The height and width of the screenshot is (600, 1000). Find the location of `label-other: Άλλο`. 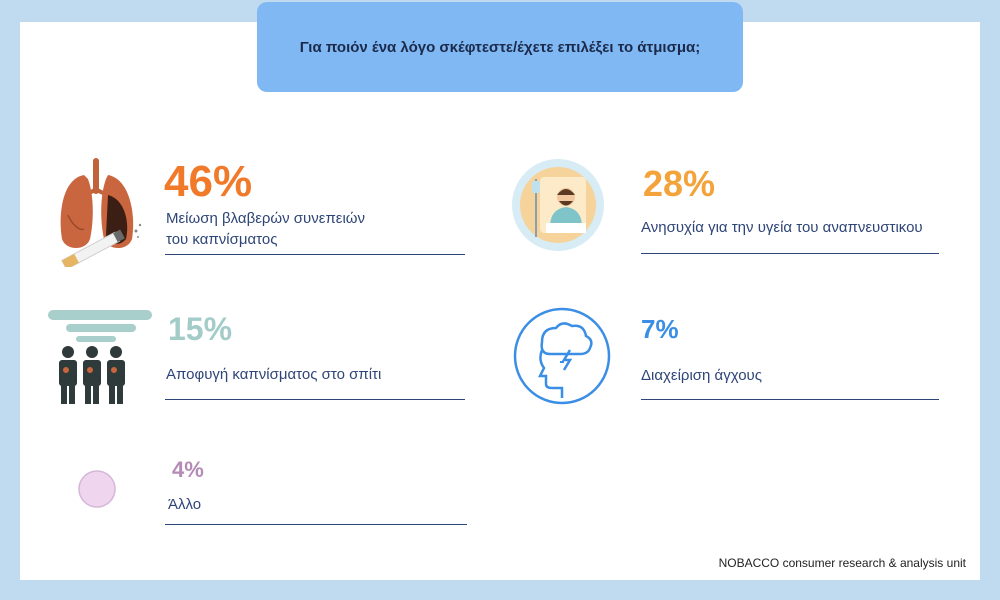

label-other: Άλλο is located at coordinates (185, 504).